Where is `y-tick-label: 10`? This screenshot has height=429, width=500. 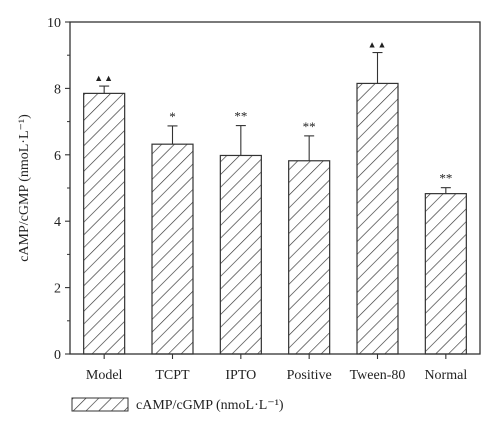 y-tick-label: 10 is located at coordinates (54, 23).